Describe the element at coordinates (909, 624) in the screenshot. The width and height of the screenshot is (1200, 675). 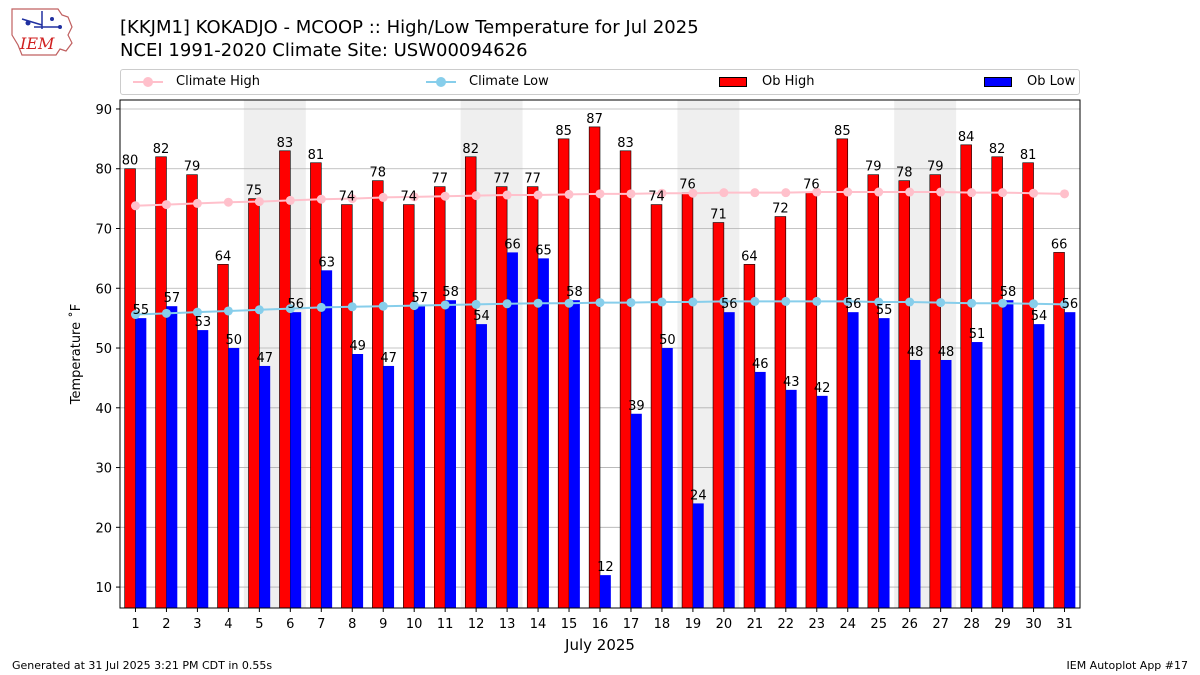
I see `xtick-label-26: 26` at that location.